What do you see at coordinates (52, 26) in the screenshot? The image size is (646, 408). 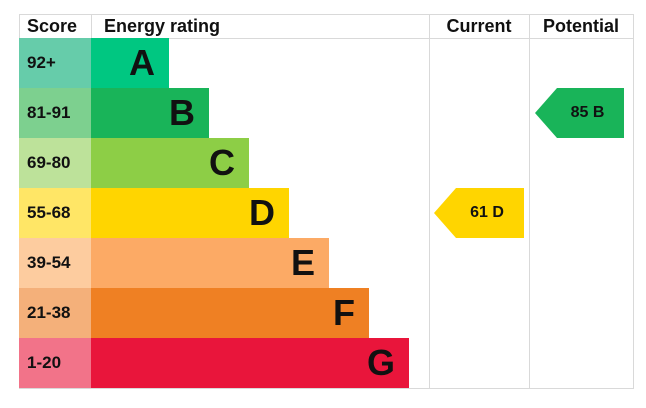 I see `header-score: Score` at bounding box center [52, 26].